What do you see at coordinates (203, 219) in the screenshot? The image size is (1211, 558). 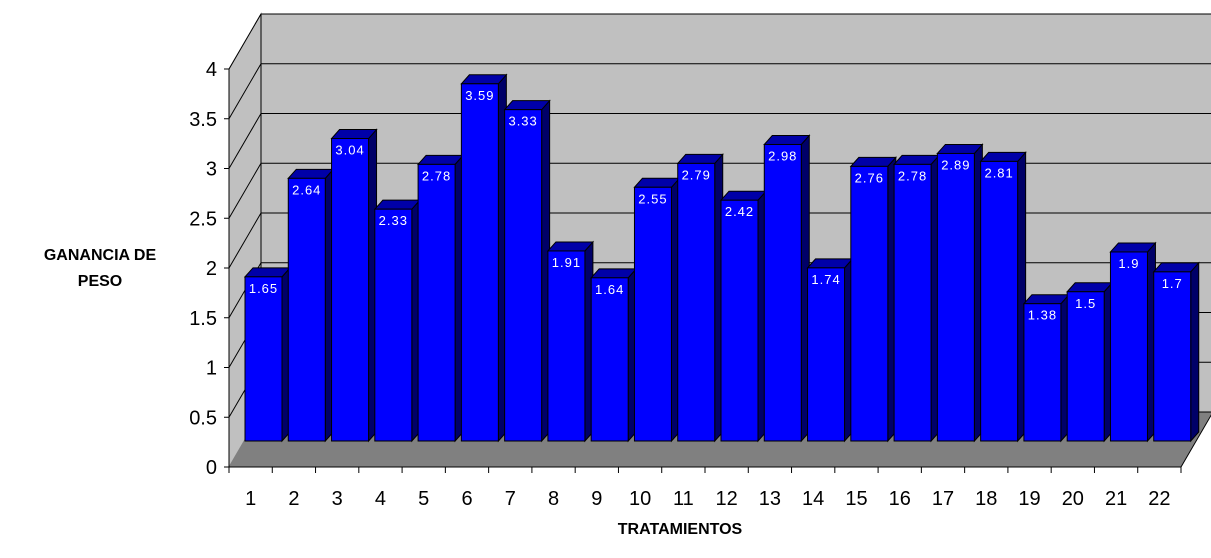 I see `y-tick-label: 2.5` at bounding box center [203, 219].